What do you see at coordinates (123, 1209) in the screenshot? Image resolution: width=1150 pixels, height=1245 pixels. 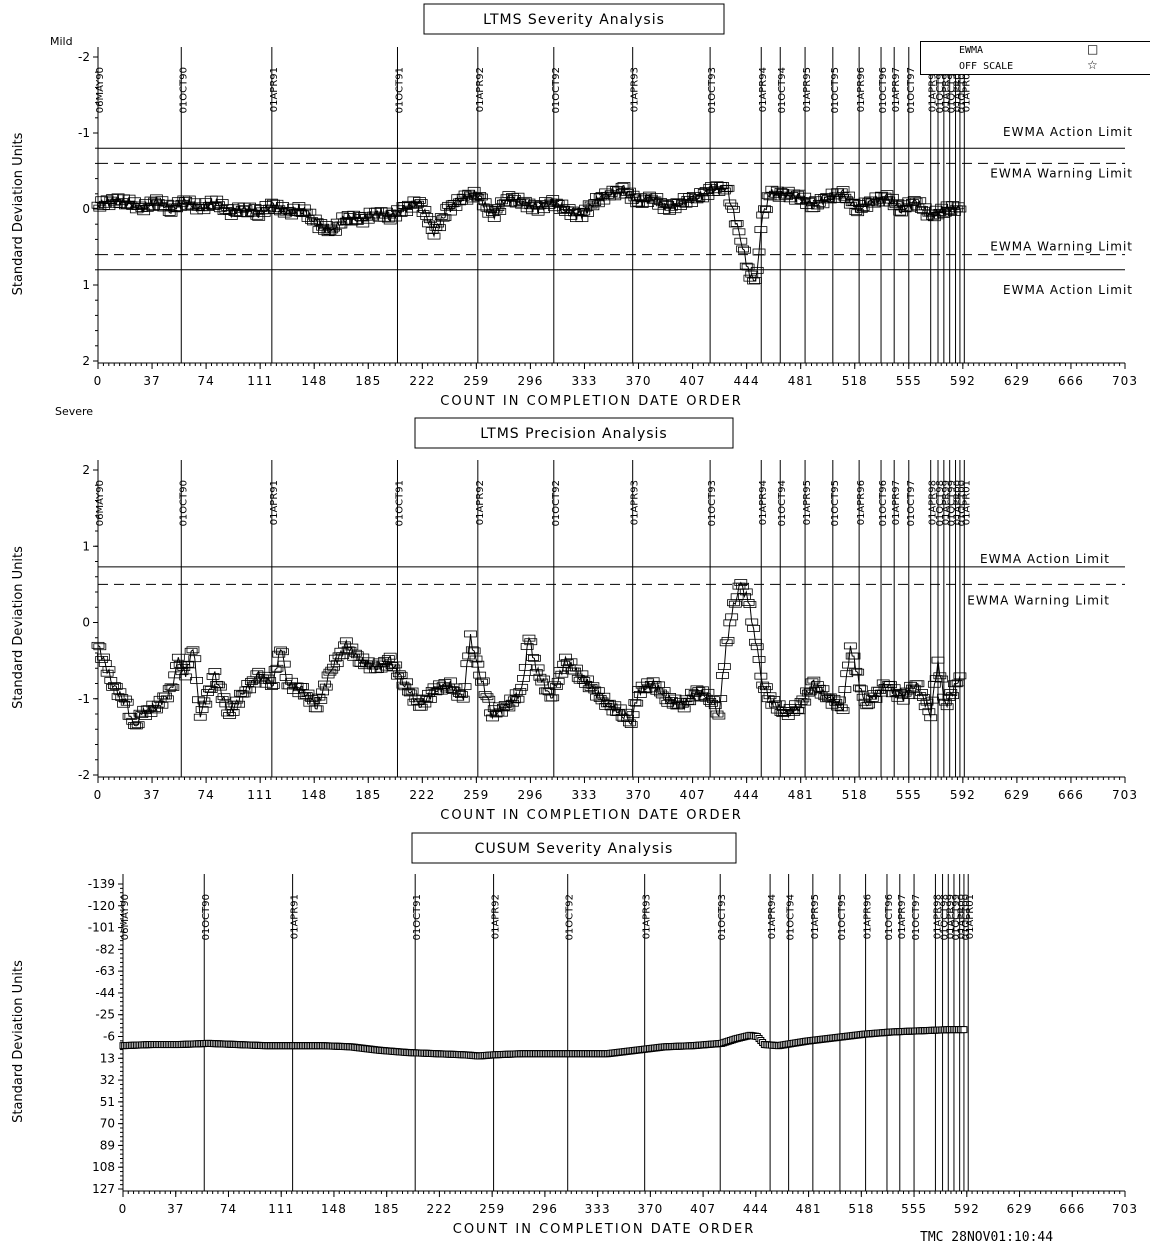 I see `x-tick-label: 0` at bounding box center [123, 1209].